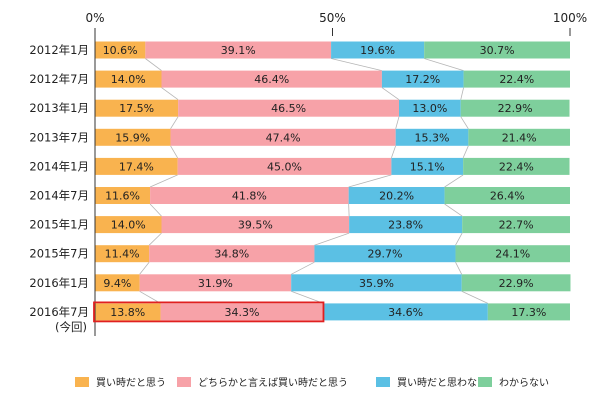 The image size is (600, 400). I want to click on data-label: 17.2%, so click(422, 79).